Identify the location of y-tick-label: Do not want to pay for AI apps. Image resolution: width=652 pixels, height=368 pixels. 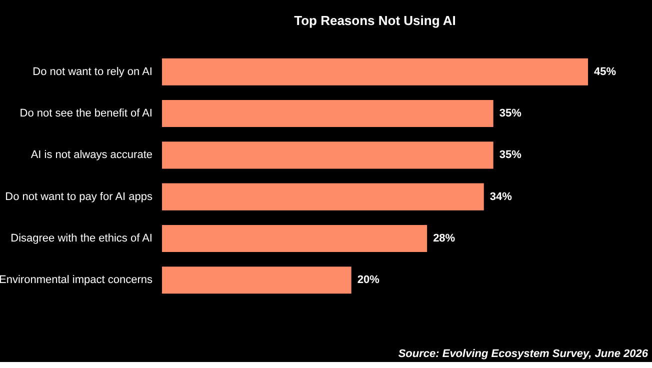
(79, 196).